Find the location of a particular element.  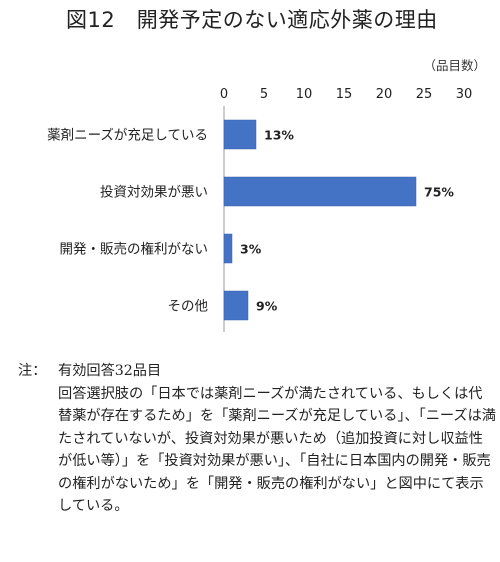

x-tick-label: 5 is located at coordinates (264, 94).